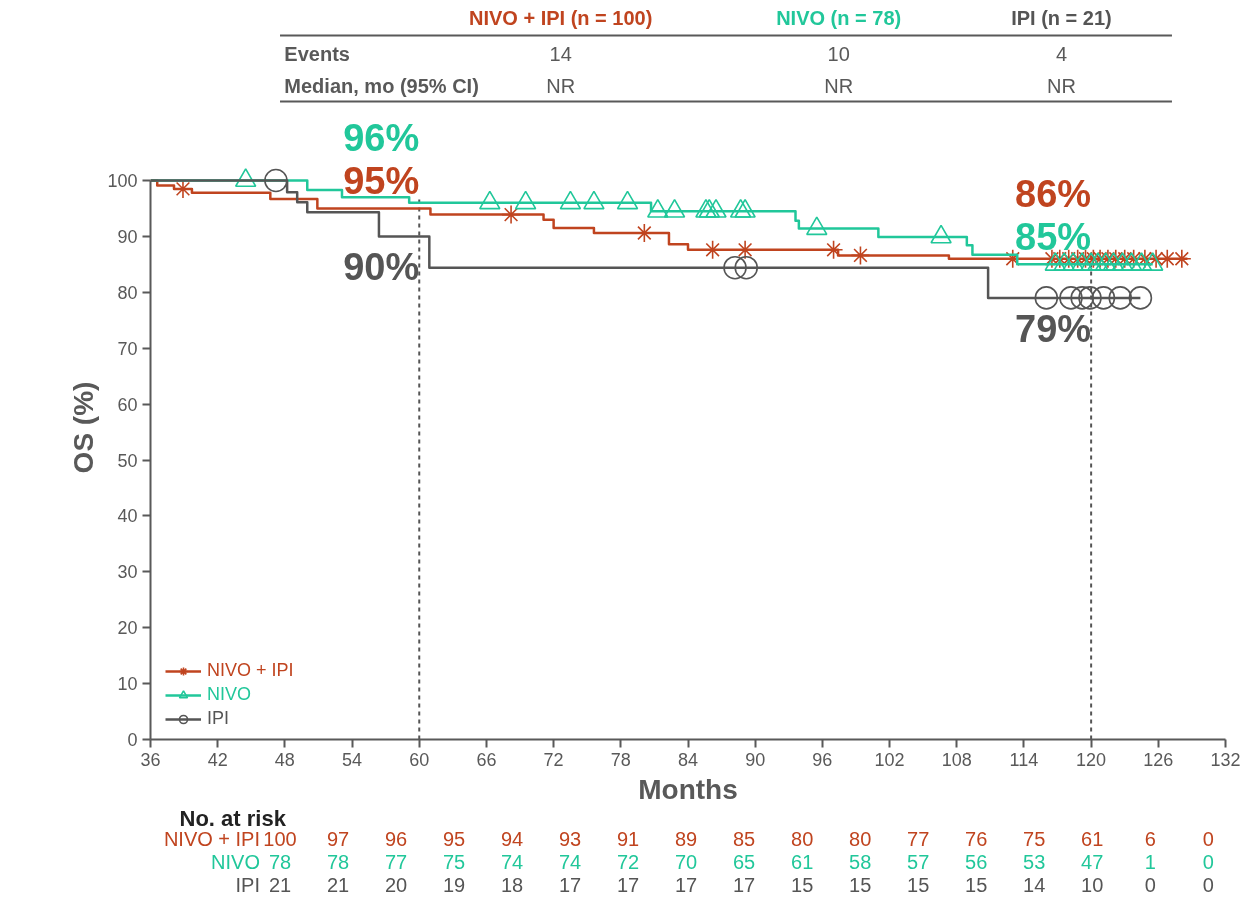 The height and width of the screenshot is (897, 1245). What do you see at coordinates (250, 670) in the screenshot?
I see `legend-label: NIVO + IPI` at bounding box center [250, 670].